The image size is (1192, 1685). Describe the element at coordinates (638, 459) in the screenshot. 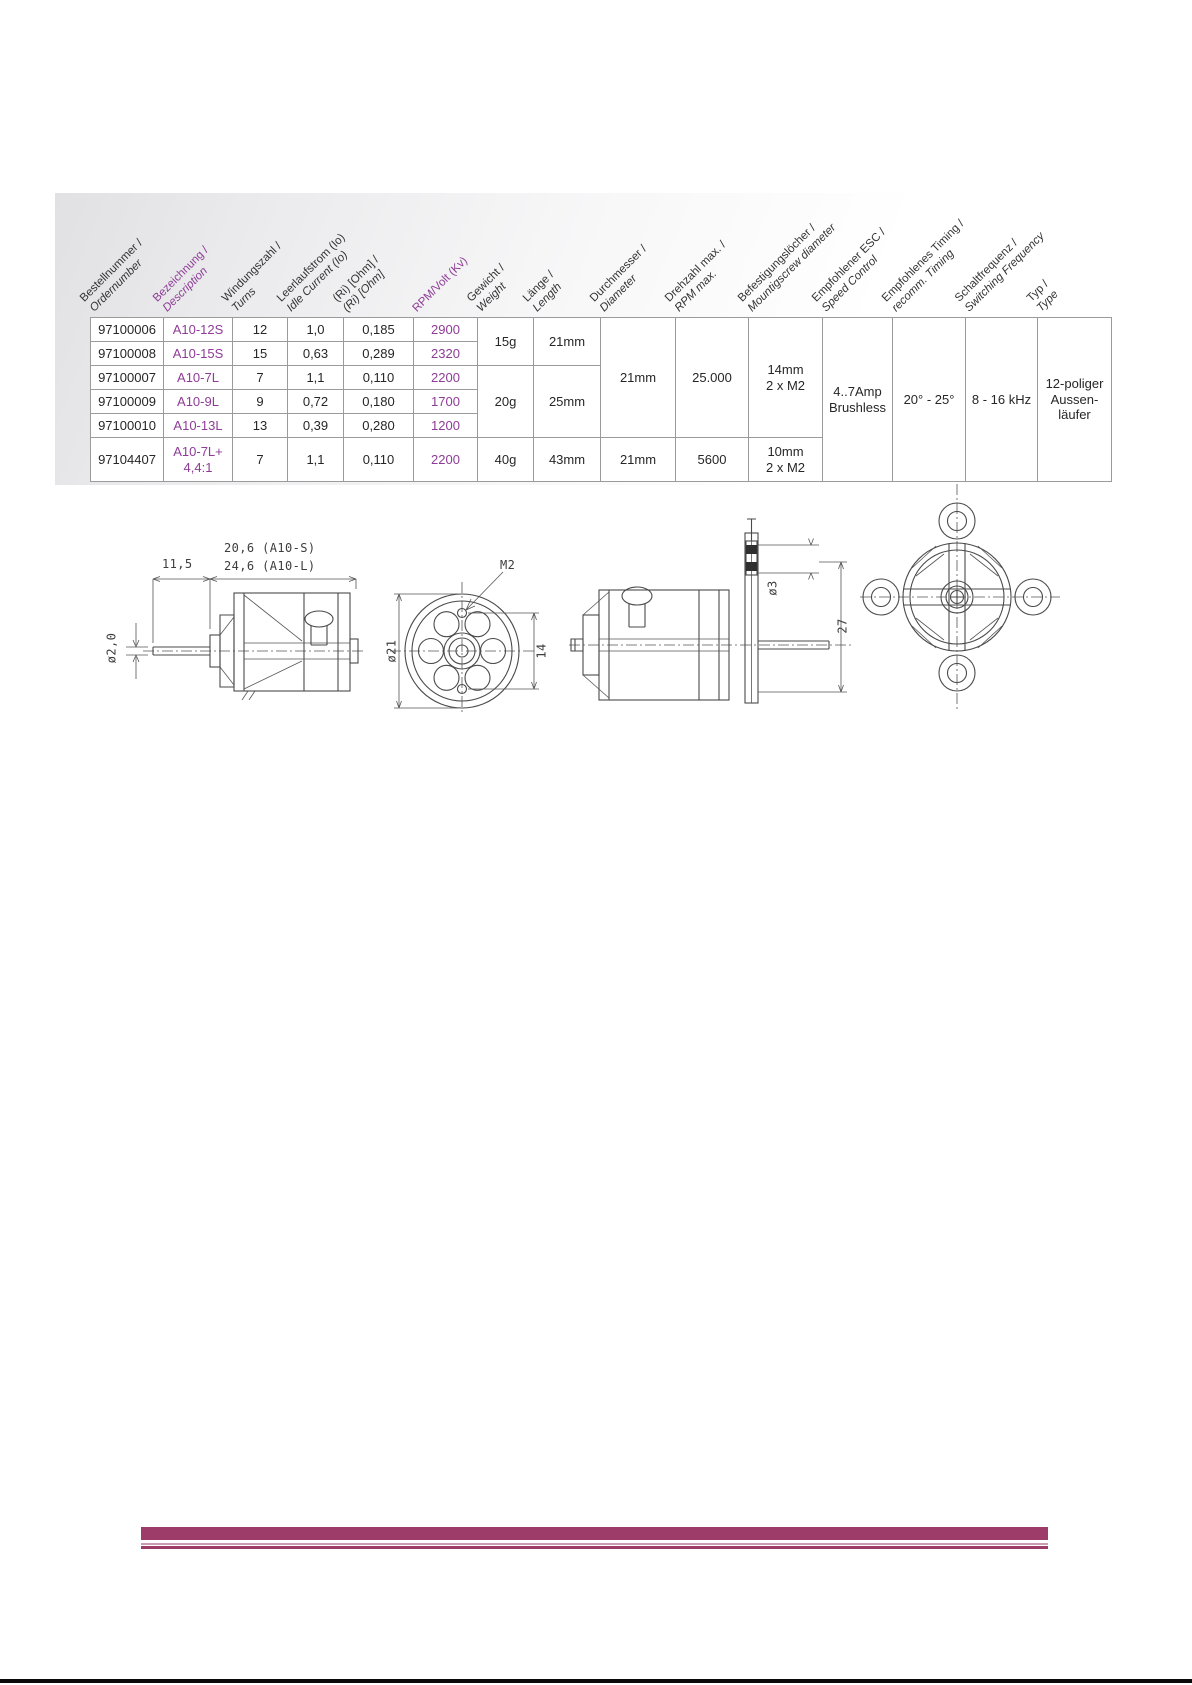

I see `cell-diameter-gear: 21mm` at that location.